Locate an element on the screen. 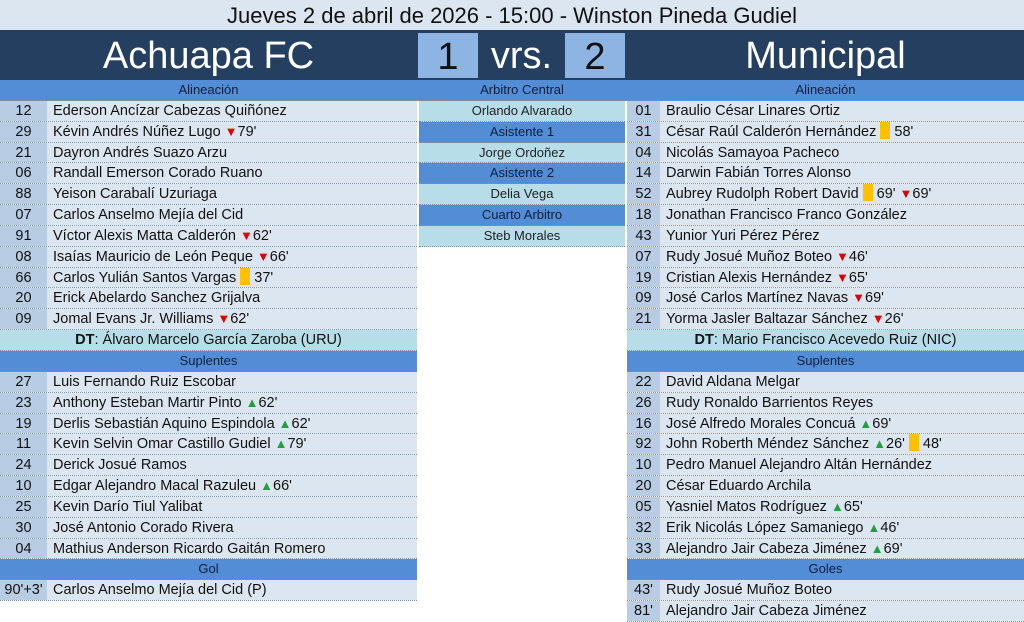  player-number: 88 is located at coordinates (23, 194).